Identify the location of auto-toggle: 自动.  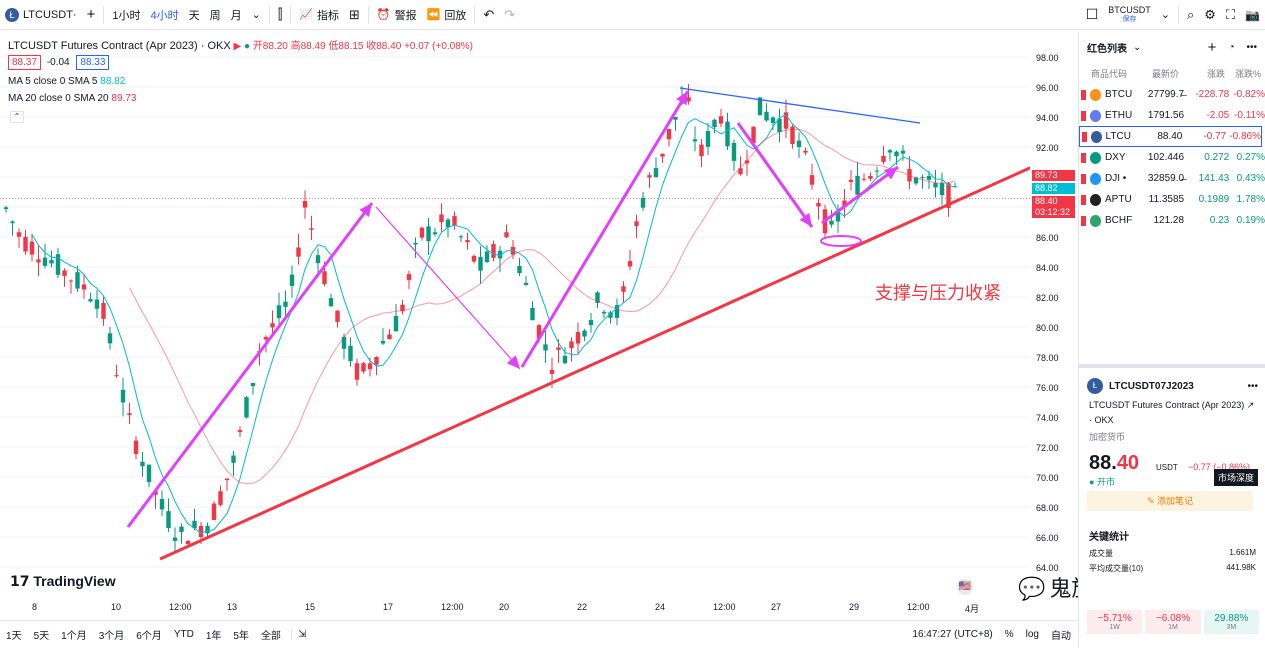
(1061, 636).